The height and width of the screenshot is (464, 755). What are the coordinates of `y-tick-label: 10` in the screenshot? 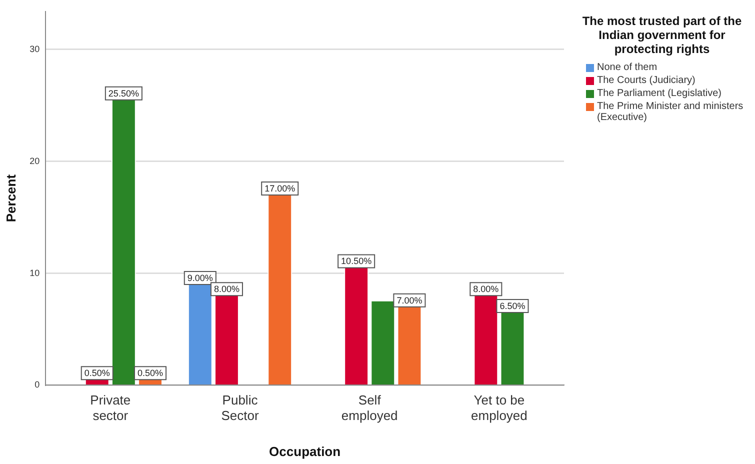 It's located at (35, 273).